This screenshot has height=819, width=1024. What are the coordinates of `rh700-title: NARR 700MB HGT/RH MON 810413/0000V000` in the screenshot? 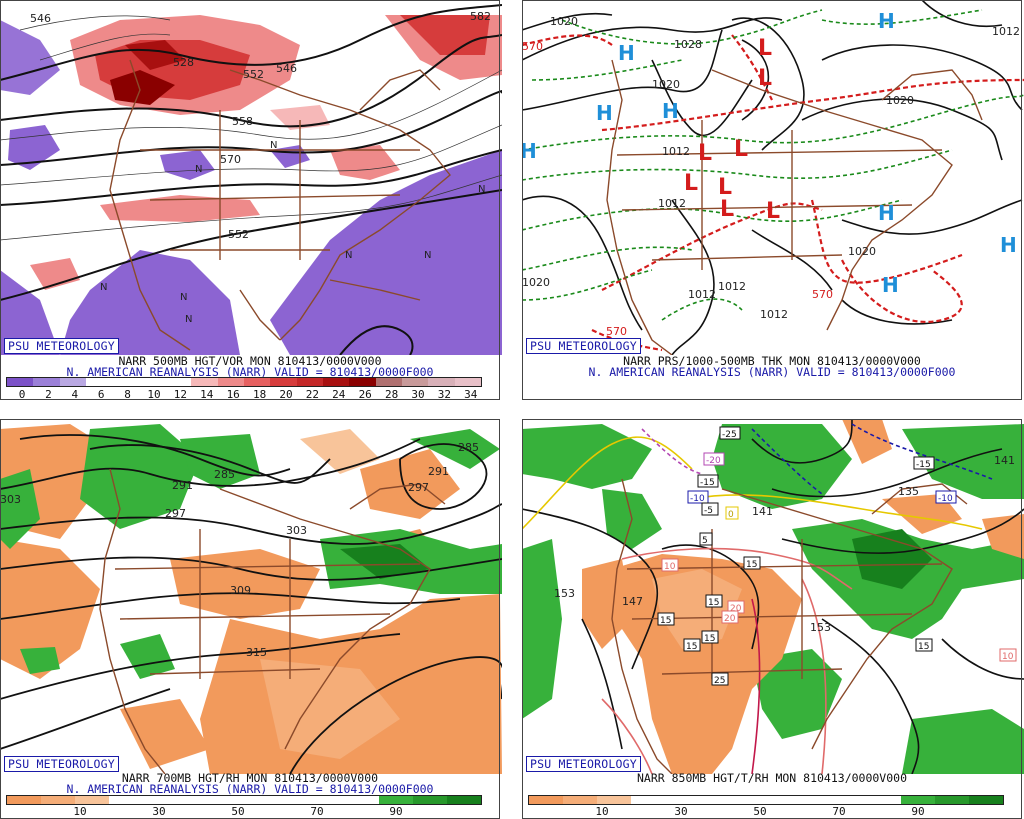 It's located at (250, 778).